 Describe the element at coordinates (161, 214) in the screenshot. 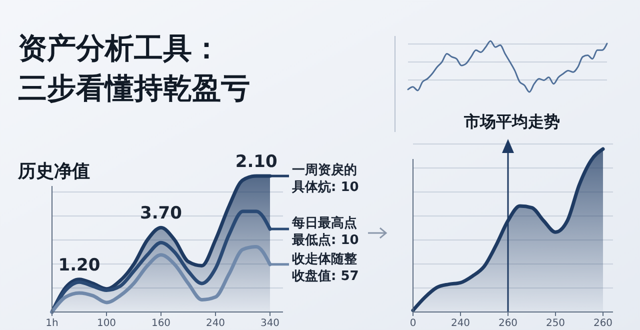

I see `annotation: 3.70` at that location.